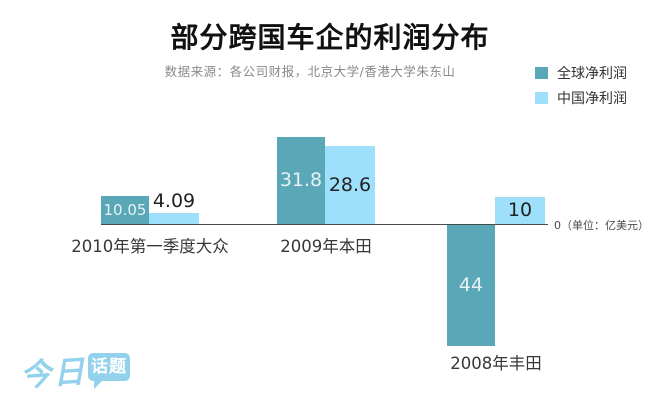  What do you see at coordinates (601, 225) in the screenshot?
I see `axis-zero-unit-label: 0（单位：亿美元）` at bounding box center [601, 225].